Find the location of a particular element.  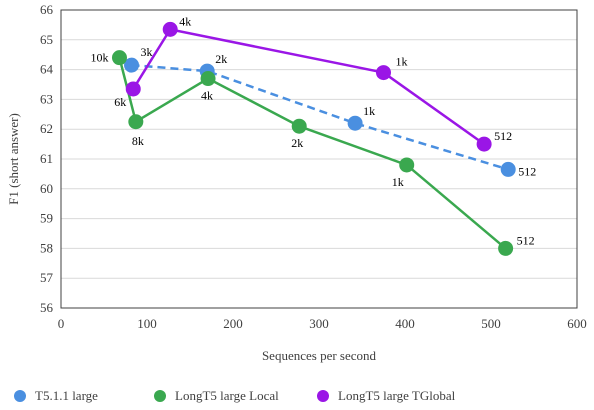

legend-label-1: LongT5 large Local is located at coordinates (227, 395).